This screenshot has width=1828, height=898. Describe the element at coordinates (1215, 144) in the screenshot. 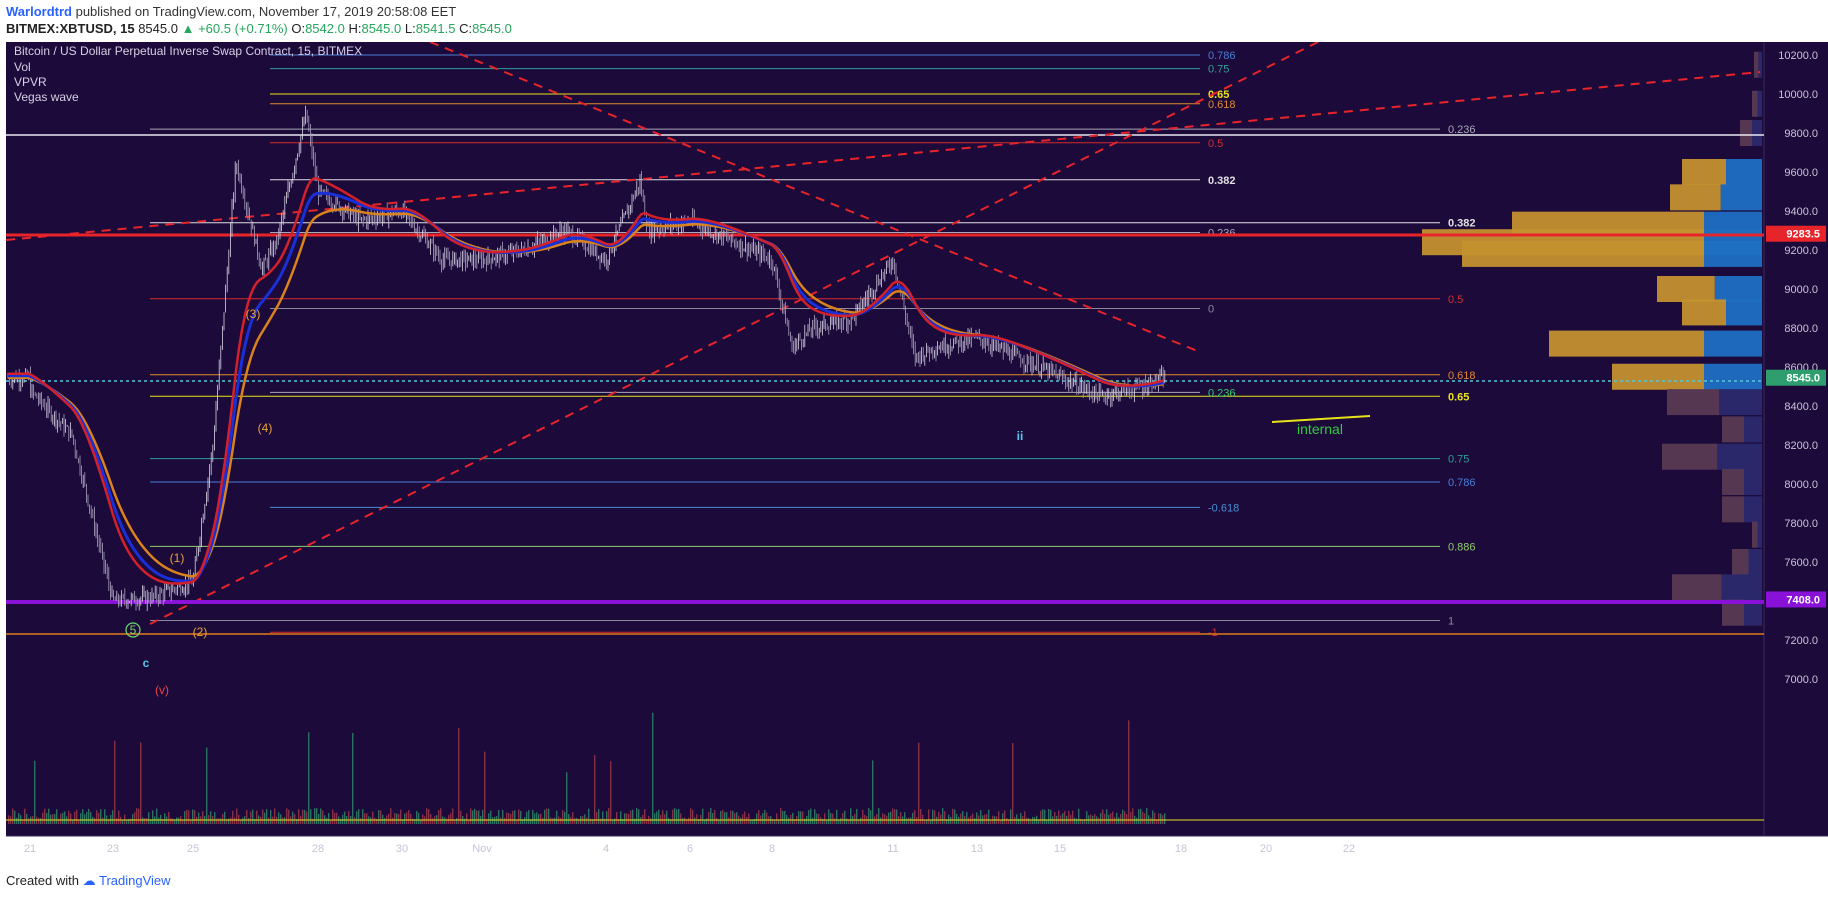

I see `fib-level-a-label: 0.5` at that location.